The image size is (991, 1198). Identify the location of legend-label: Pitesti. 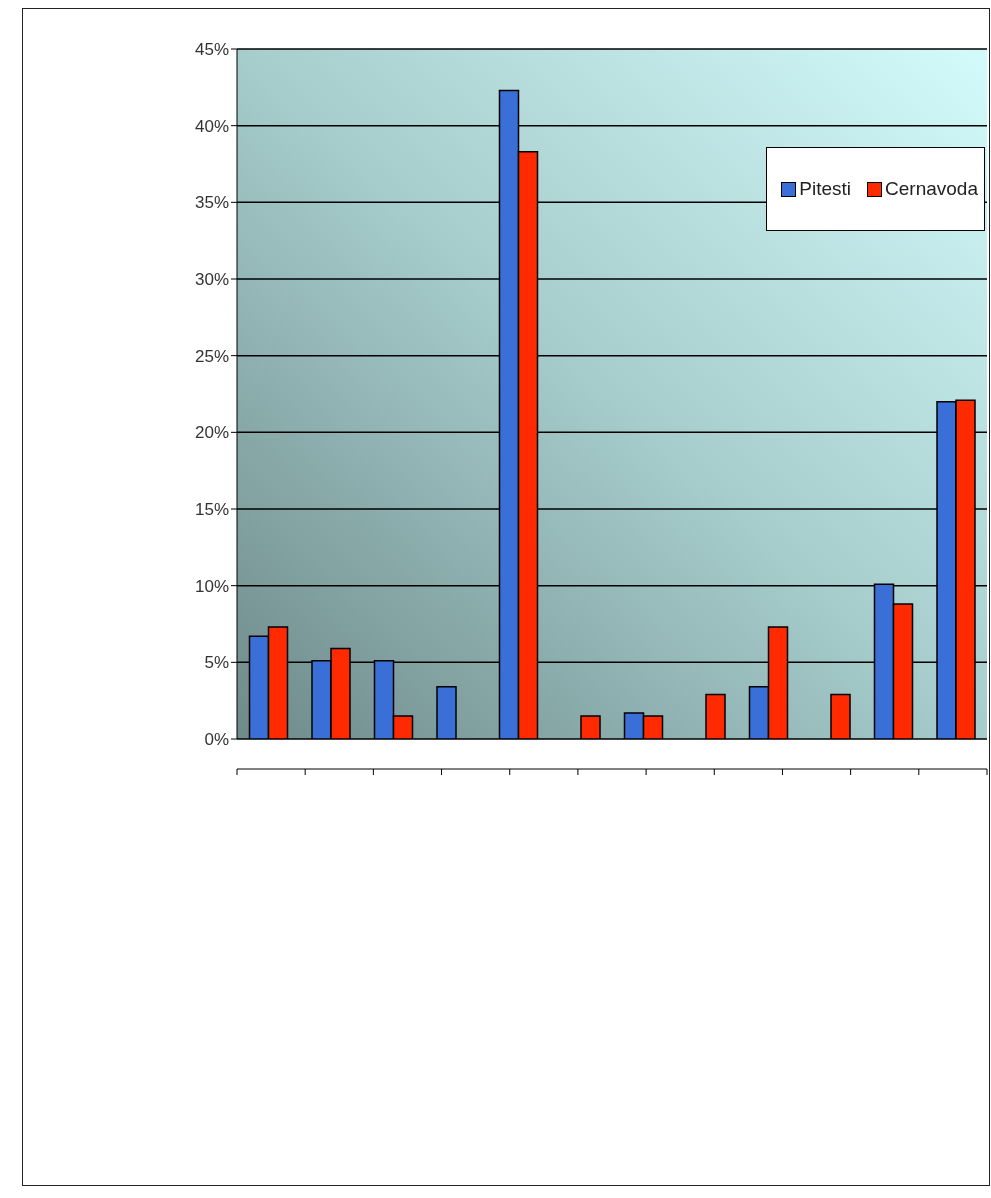
(825, 189).